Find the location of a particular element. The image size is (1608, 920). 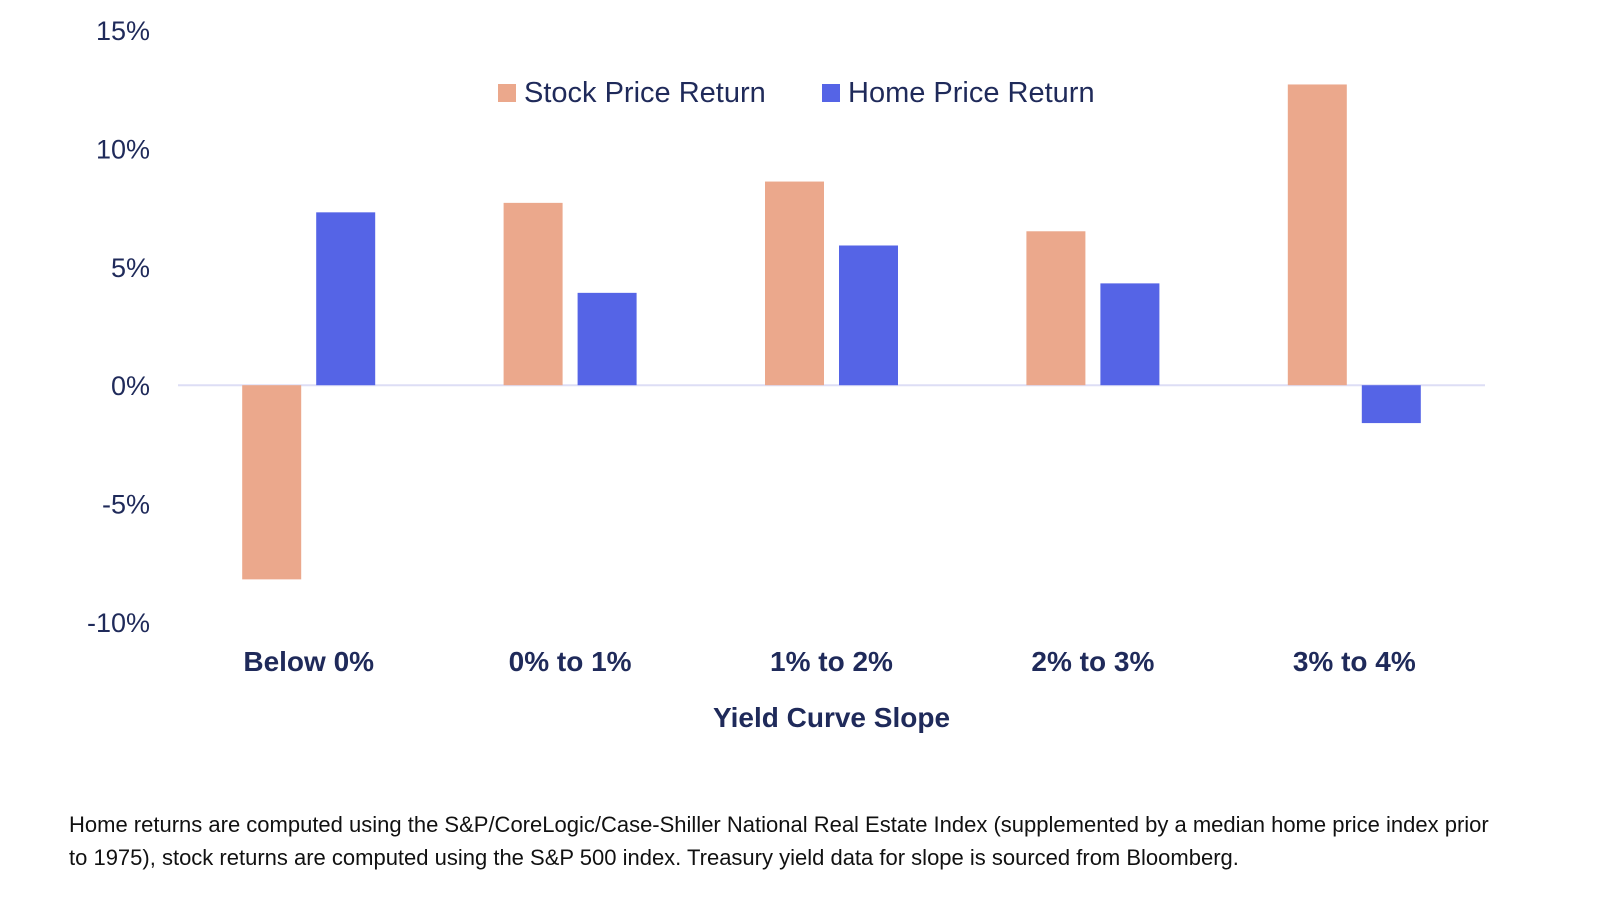

legend-label: Stock Price Return is located at coordinates (645, 93).